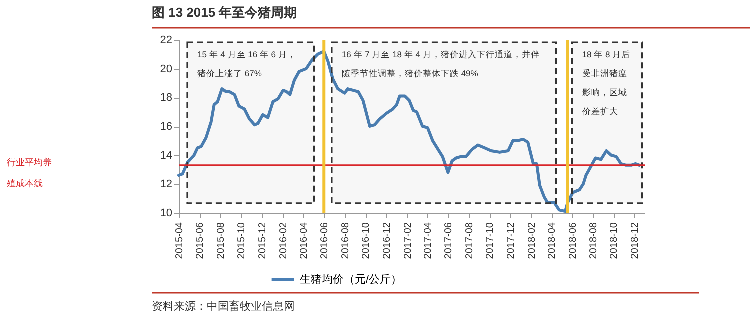 The image size is (750, 323). Describe the element at coordinates (262, 241) in the screenshot. I see `x-tick-label: 2015-12` at that location.